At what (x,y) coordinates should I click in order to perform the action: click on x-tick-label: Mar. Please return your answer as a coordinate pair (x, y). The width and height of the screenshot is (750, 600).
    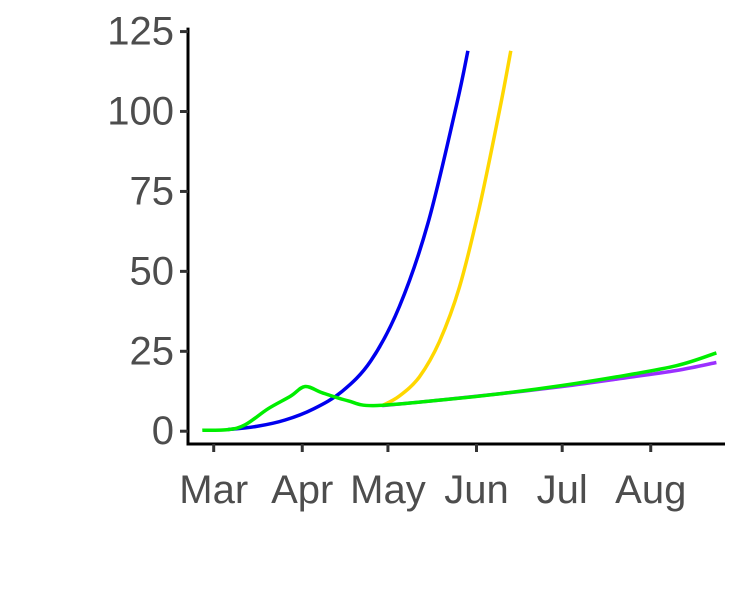
    Looking at the image, I should click on (213, 490).